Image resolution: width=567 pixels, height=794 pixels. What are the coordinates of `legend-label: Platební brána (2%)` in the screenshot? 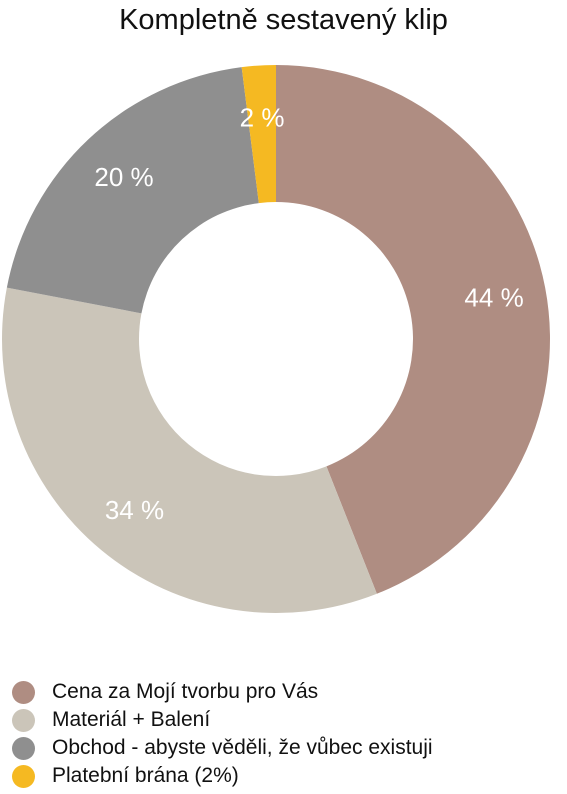 It's located at (145, 775).